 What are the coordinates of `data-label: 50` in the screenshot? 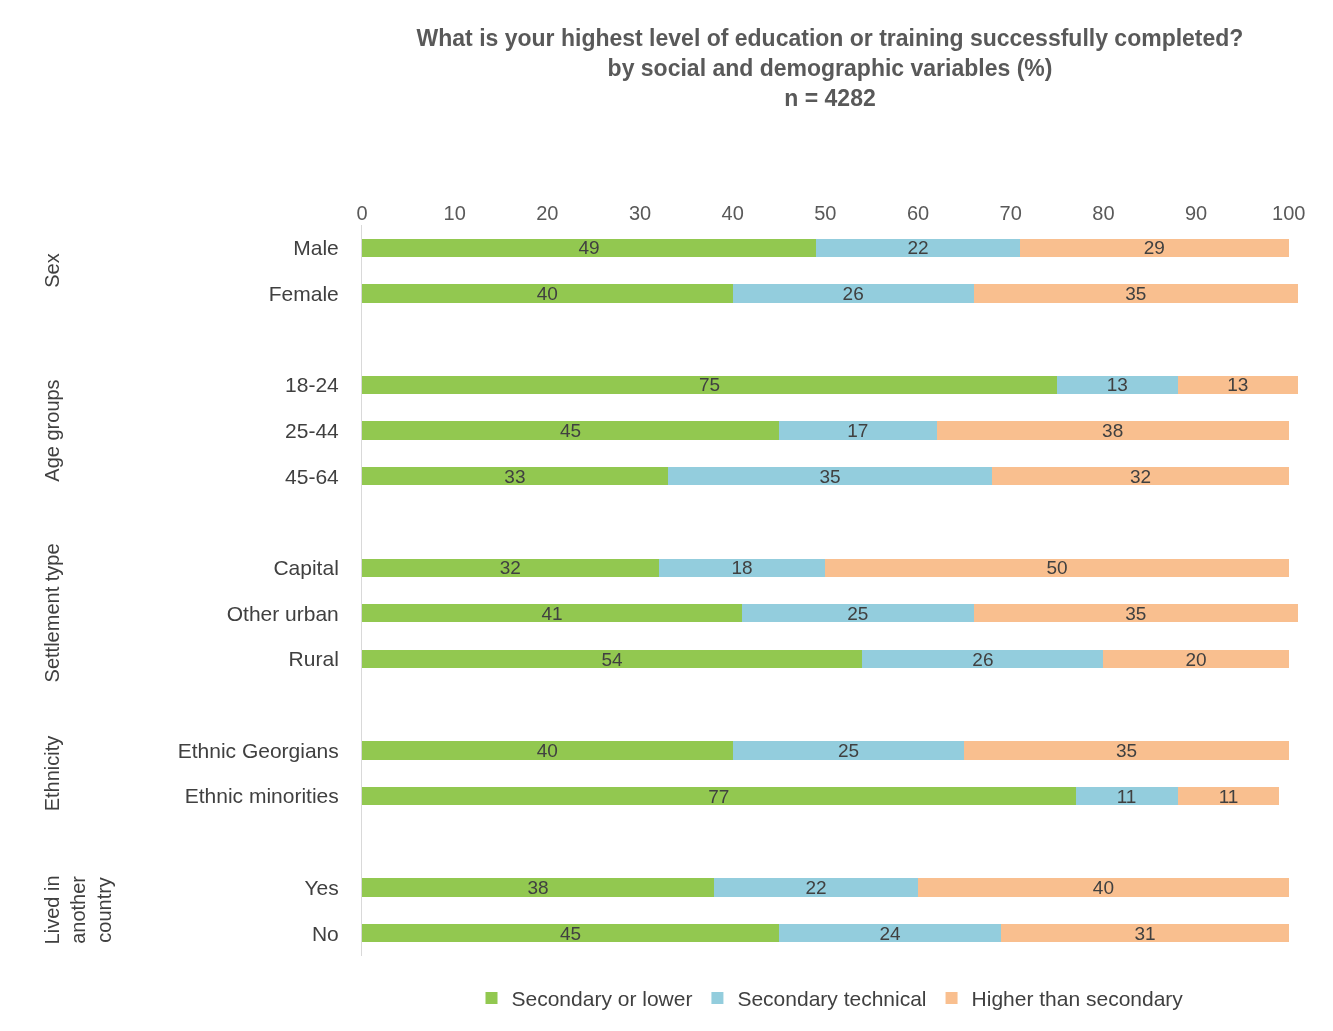 It's located at (1057, 568).